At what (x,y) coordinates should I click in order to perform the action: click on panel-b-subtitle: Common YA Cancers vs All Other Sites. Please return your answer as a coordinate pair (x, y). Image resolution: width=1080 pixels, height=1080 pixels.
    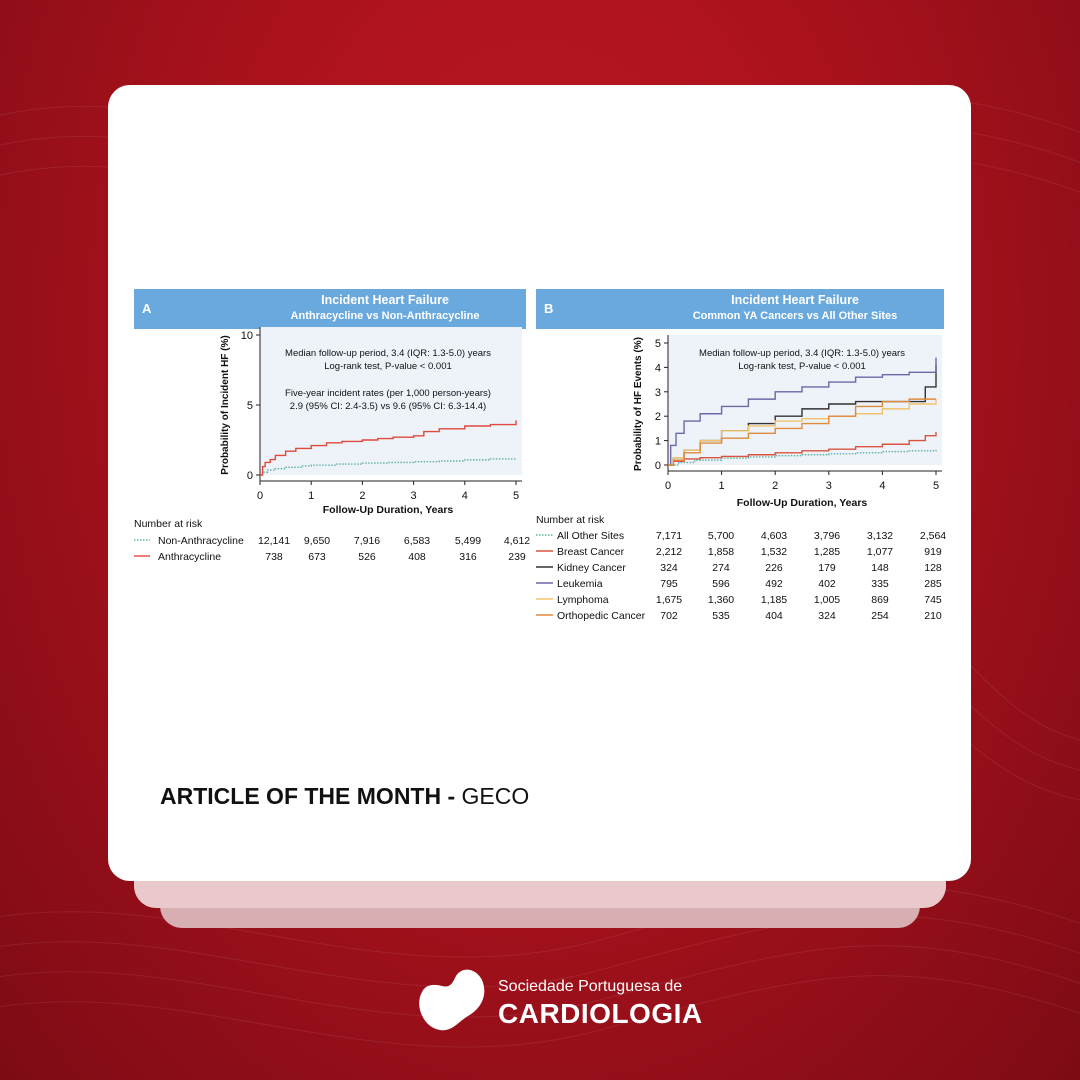
    Looking at the image, I should click on (795, 316).